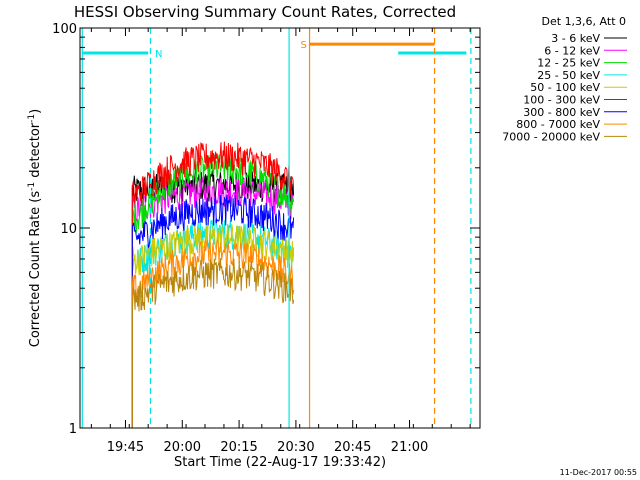 This screenshot has height=480, width=640. What do you see at coordinates (35, 228) in the screenshot?
I see `y-axis-label: Corrected Count Rate (s-1 detector-1)` at bounding box center [35, 228].